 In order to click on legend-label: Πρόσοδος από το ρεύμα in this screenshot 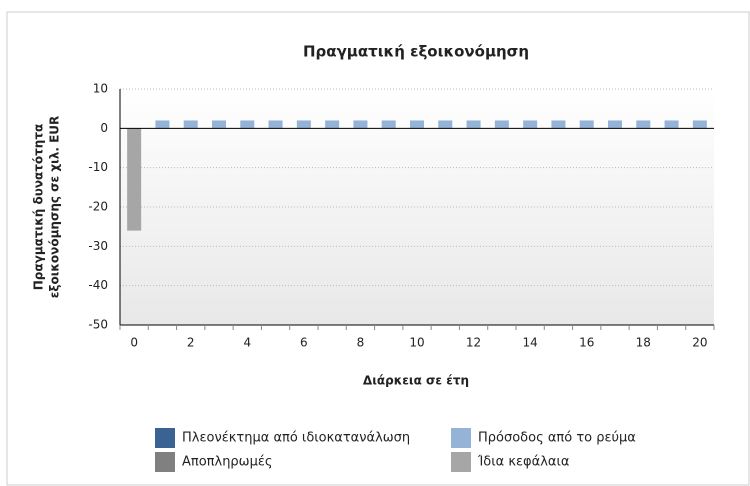, I will do `click(557, 438)`.